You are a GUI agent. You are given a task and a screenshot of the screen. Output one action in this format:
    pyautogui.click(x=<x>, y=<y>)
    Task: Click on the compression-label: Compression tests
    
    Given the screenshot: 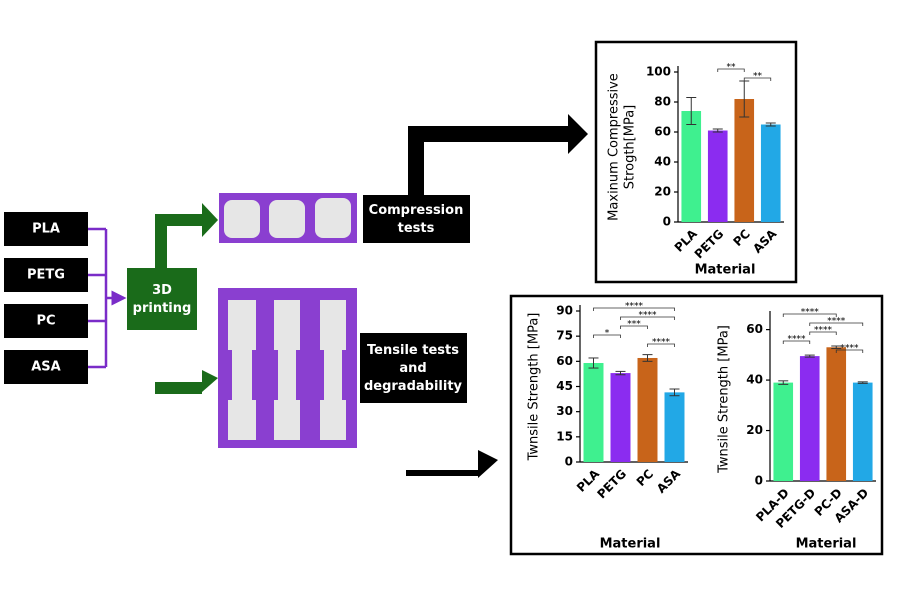 What is the action you would take?
    pyautogui.click(x=416, y=219)
    